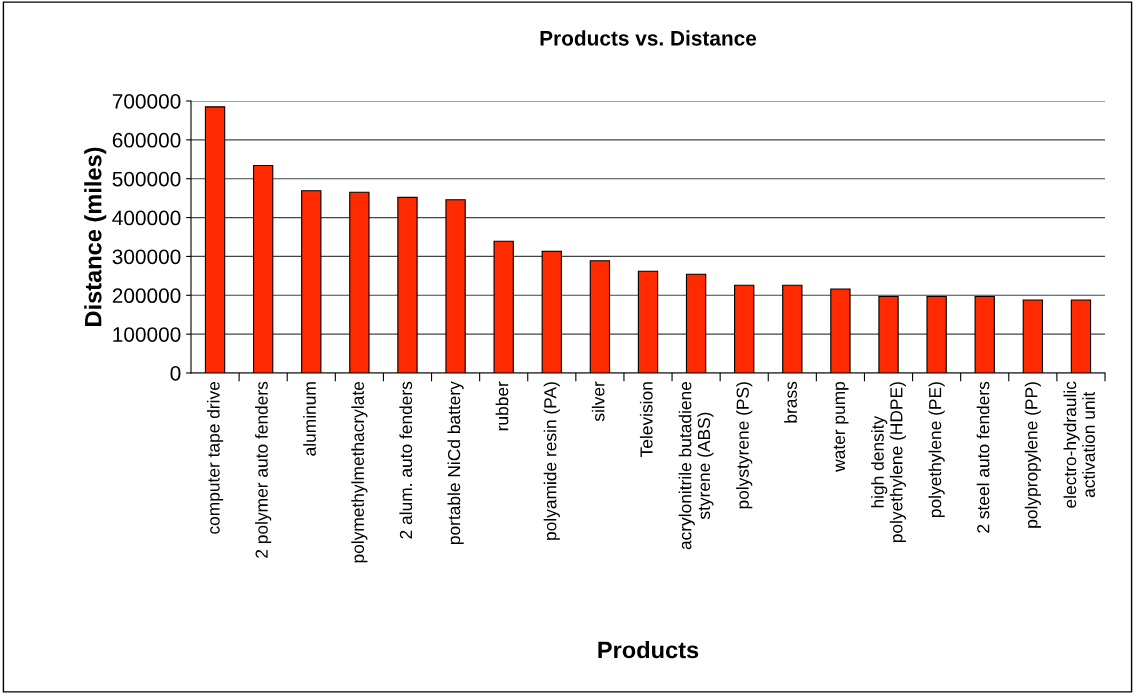 This screenshot has height=694, width=1135. What do you see at coordinates (146, 140) in the screenshot?
I see `y-tick-label: 600000` at bounding box center [146, 140].